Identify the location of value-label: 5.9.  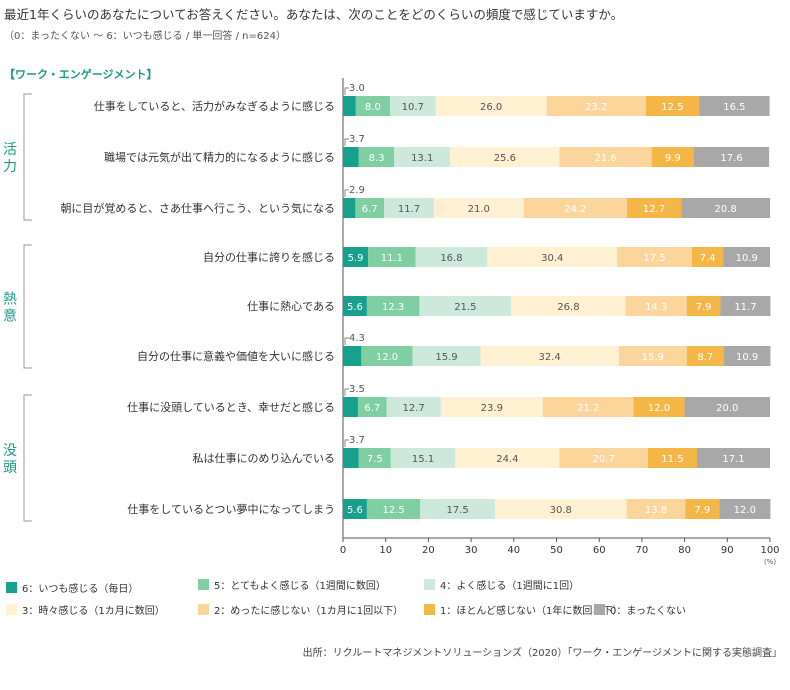
(356, 258).